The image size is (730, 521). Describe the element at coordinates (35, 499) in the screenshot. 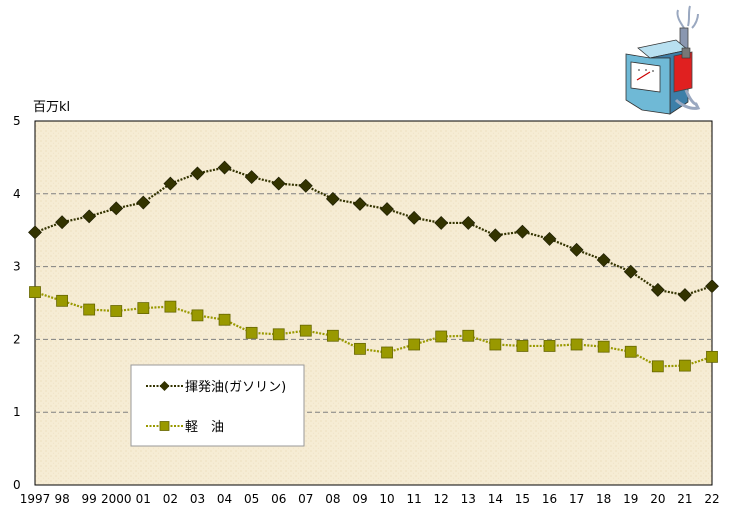

I see `x-tick-label: 1997` at that location.